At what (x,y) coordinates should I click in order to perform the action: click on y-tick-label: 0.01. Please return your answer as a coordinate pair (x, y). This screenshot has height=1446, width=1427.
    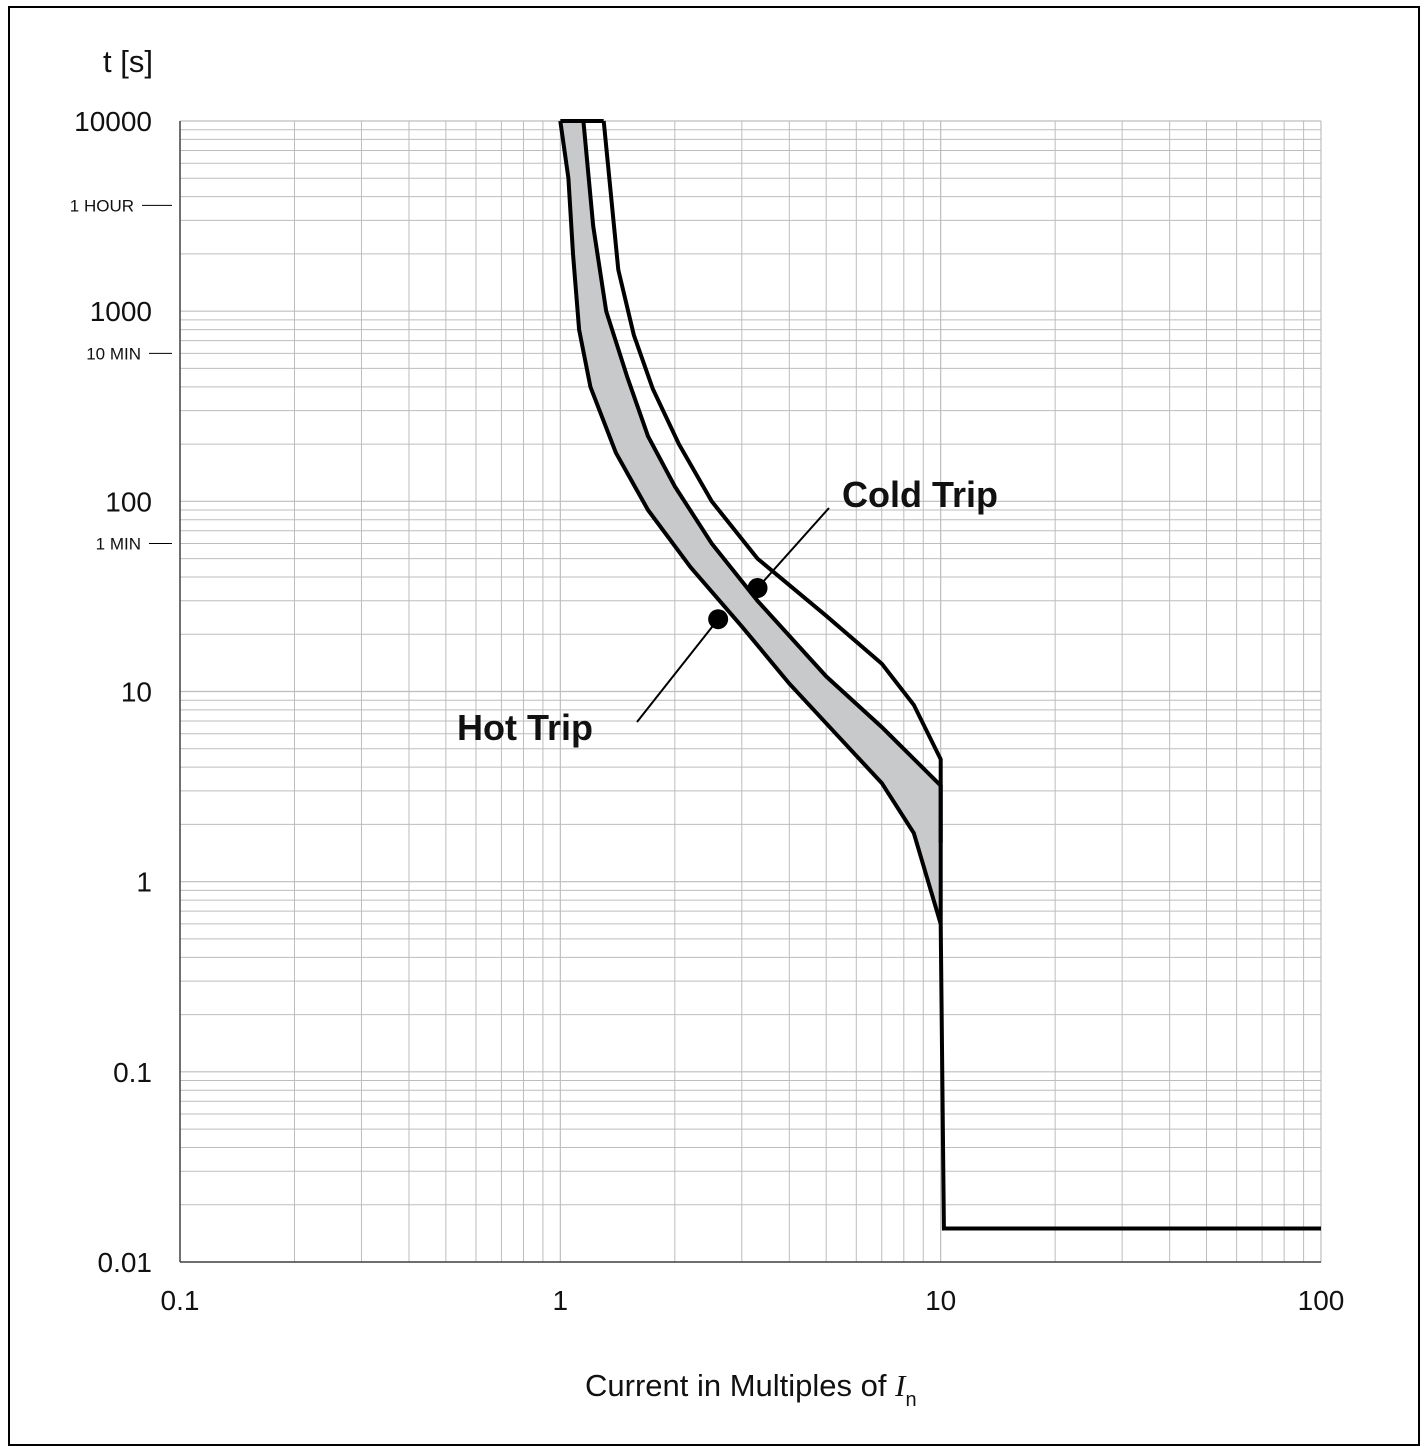
    Looking at the image, I should click on (125, 1262).